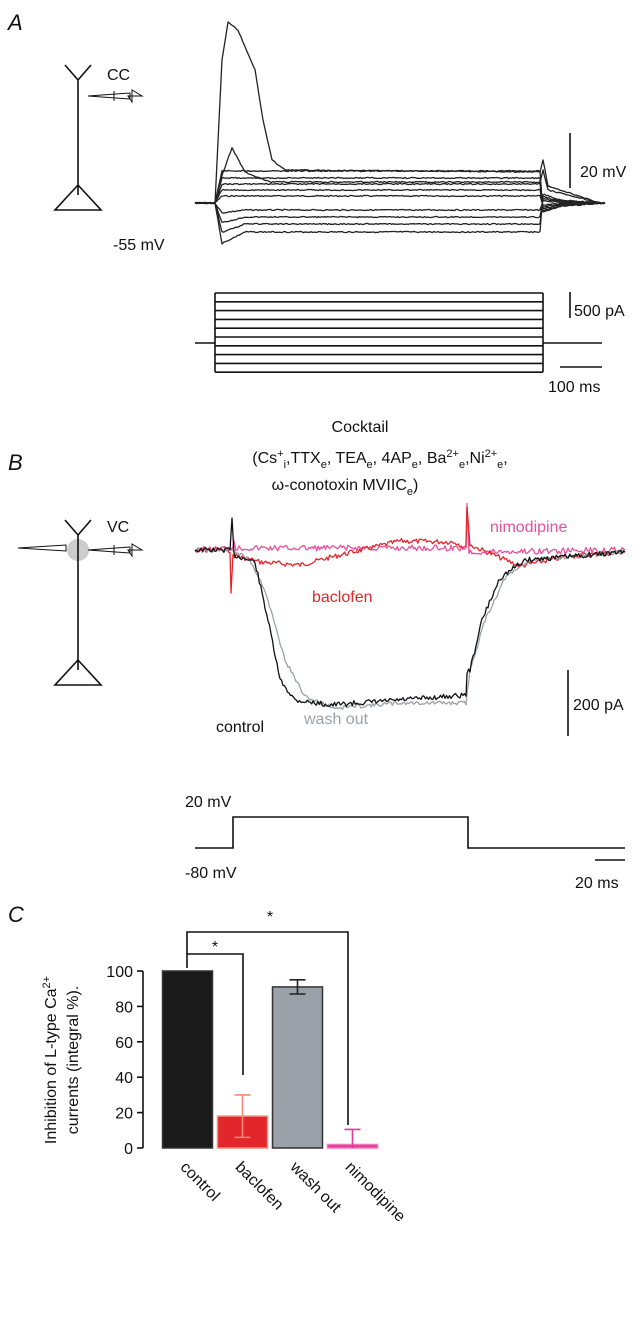  Describe the element at coordinates (264, 458) in the screenshot. I see `subtitle-part: (Cs` at that location.